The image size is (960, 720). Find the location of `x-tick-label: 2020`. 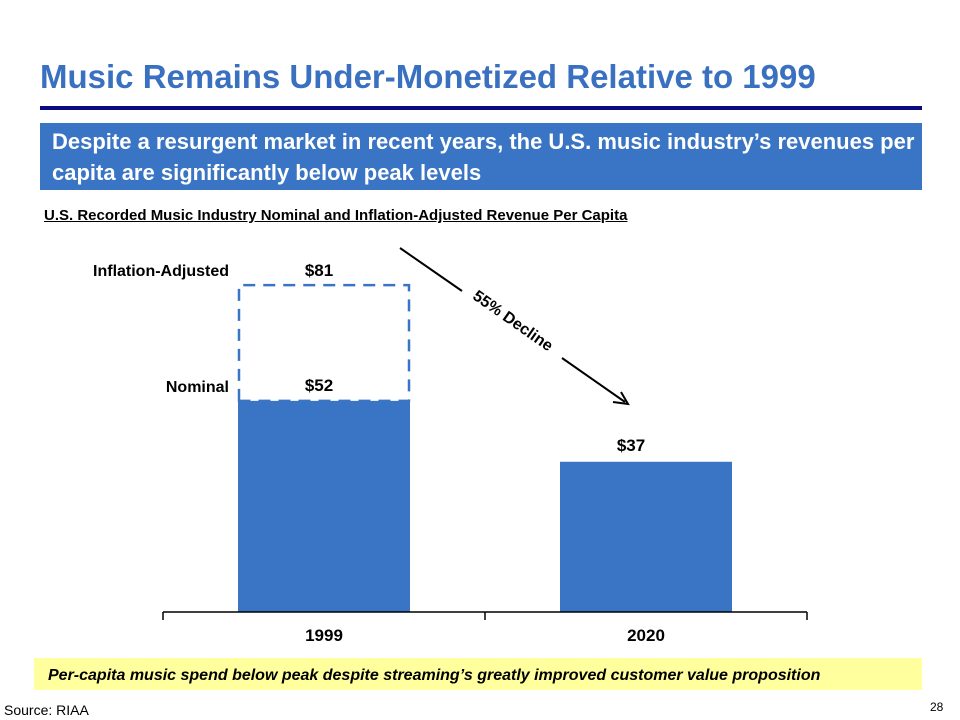

x-tick-label: 2020 is located at coordinates (646, 635).